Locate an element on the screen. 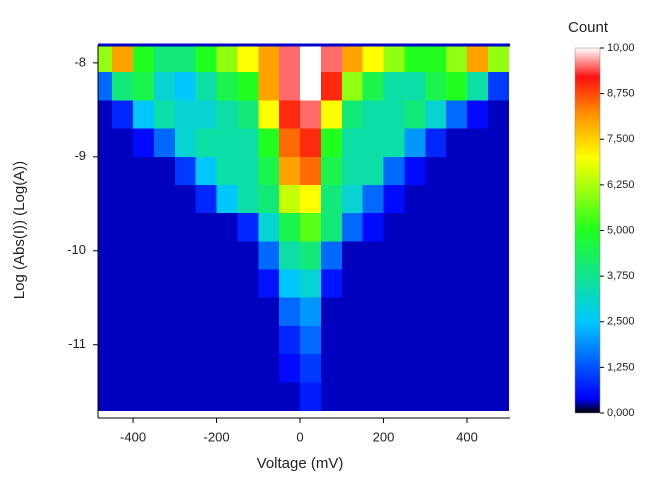  colorbar-tick-label: 0,000 is located at coordinates (621, 413).